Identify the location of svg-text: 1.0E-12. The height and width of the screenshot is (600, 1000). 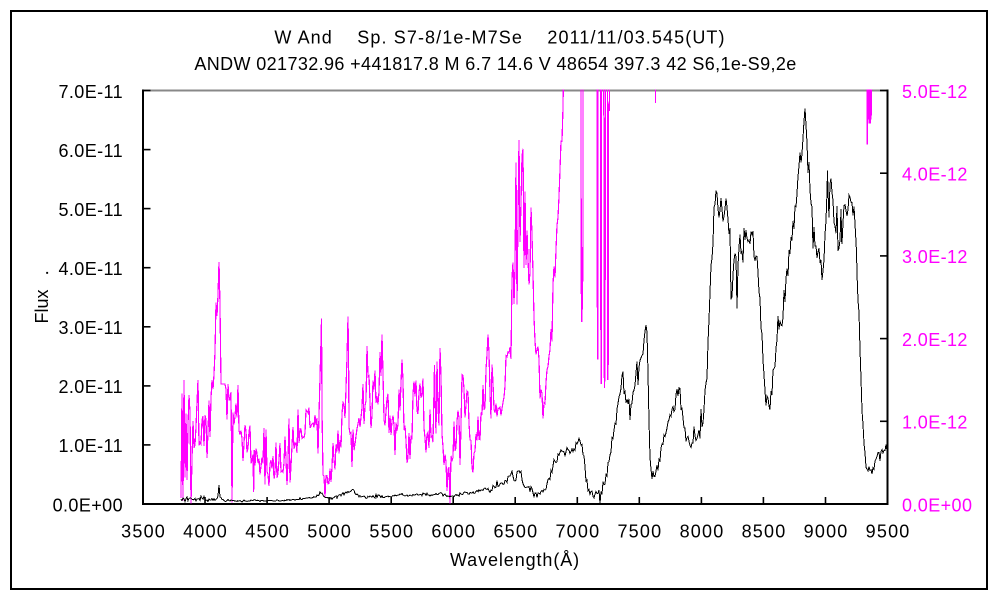
(935, 423).